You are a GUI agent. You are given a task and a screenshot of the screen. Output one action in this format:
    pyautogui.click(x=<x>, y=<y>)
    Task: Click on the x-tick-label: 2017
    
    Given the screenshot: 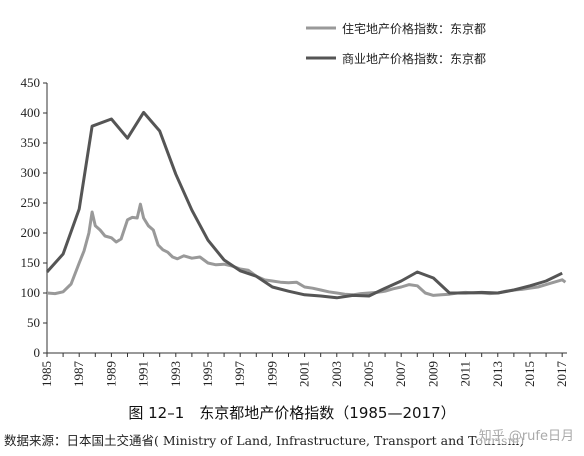 What is the action you would take?
    pyautogui.click(x=561, y=374)
    